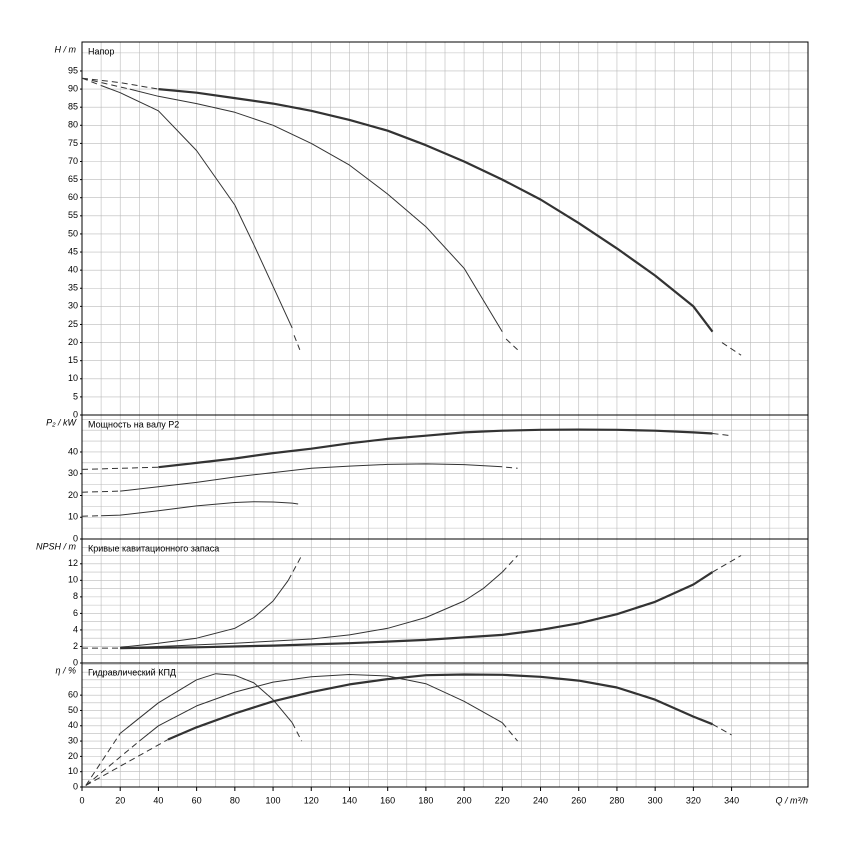  What do you see at coordinates (73, 360) in the screenshot?
I see `y-tick-label: 15` at bounding box center [73, 360].